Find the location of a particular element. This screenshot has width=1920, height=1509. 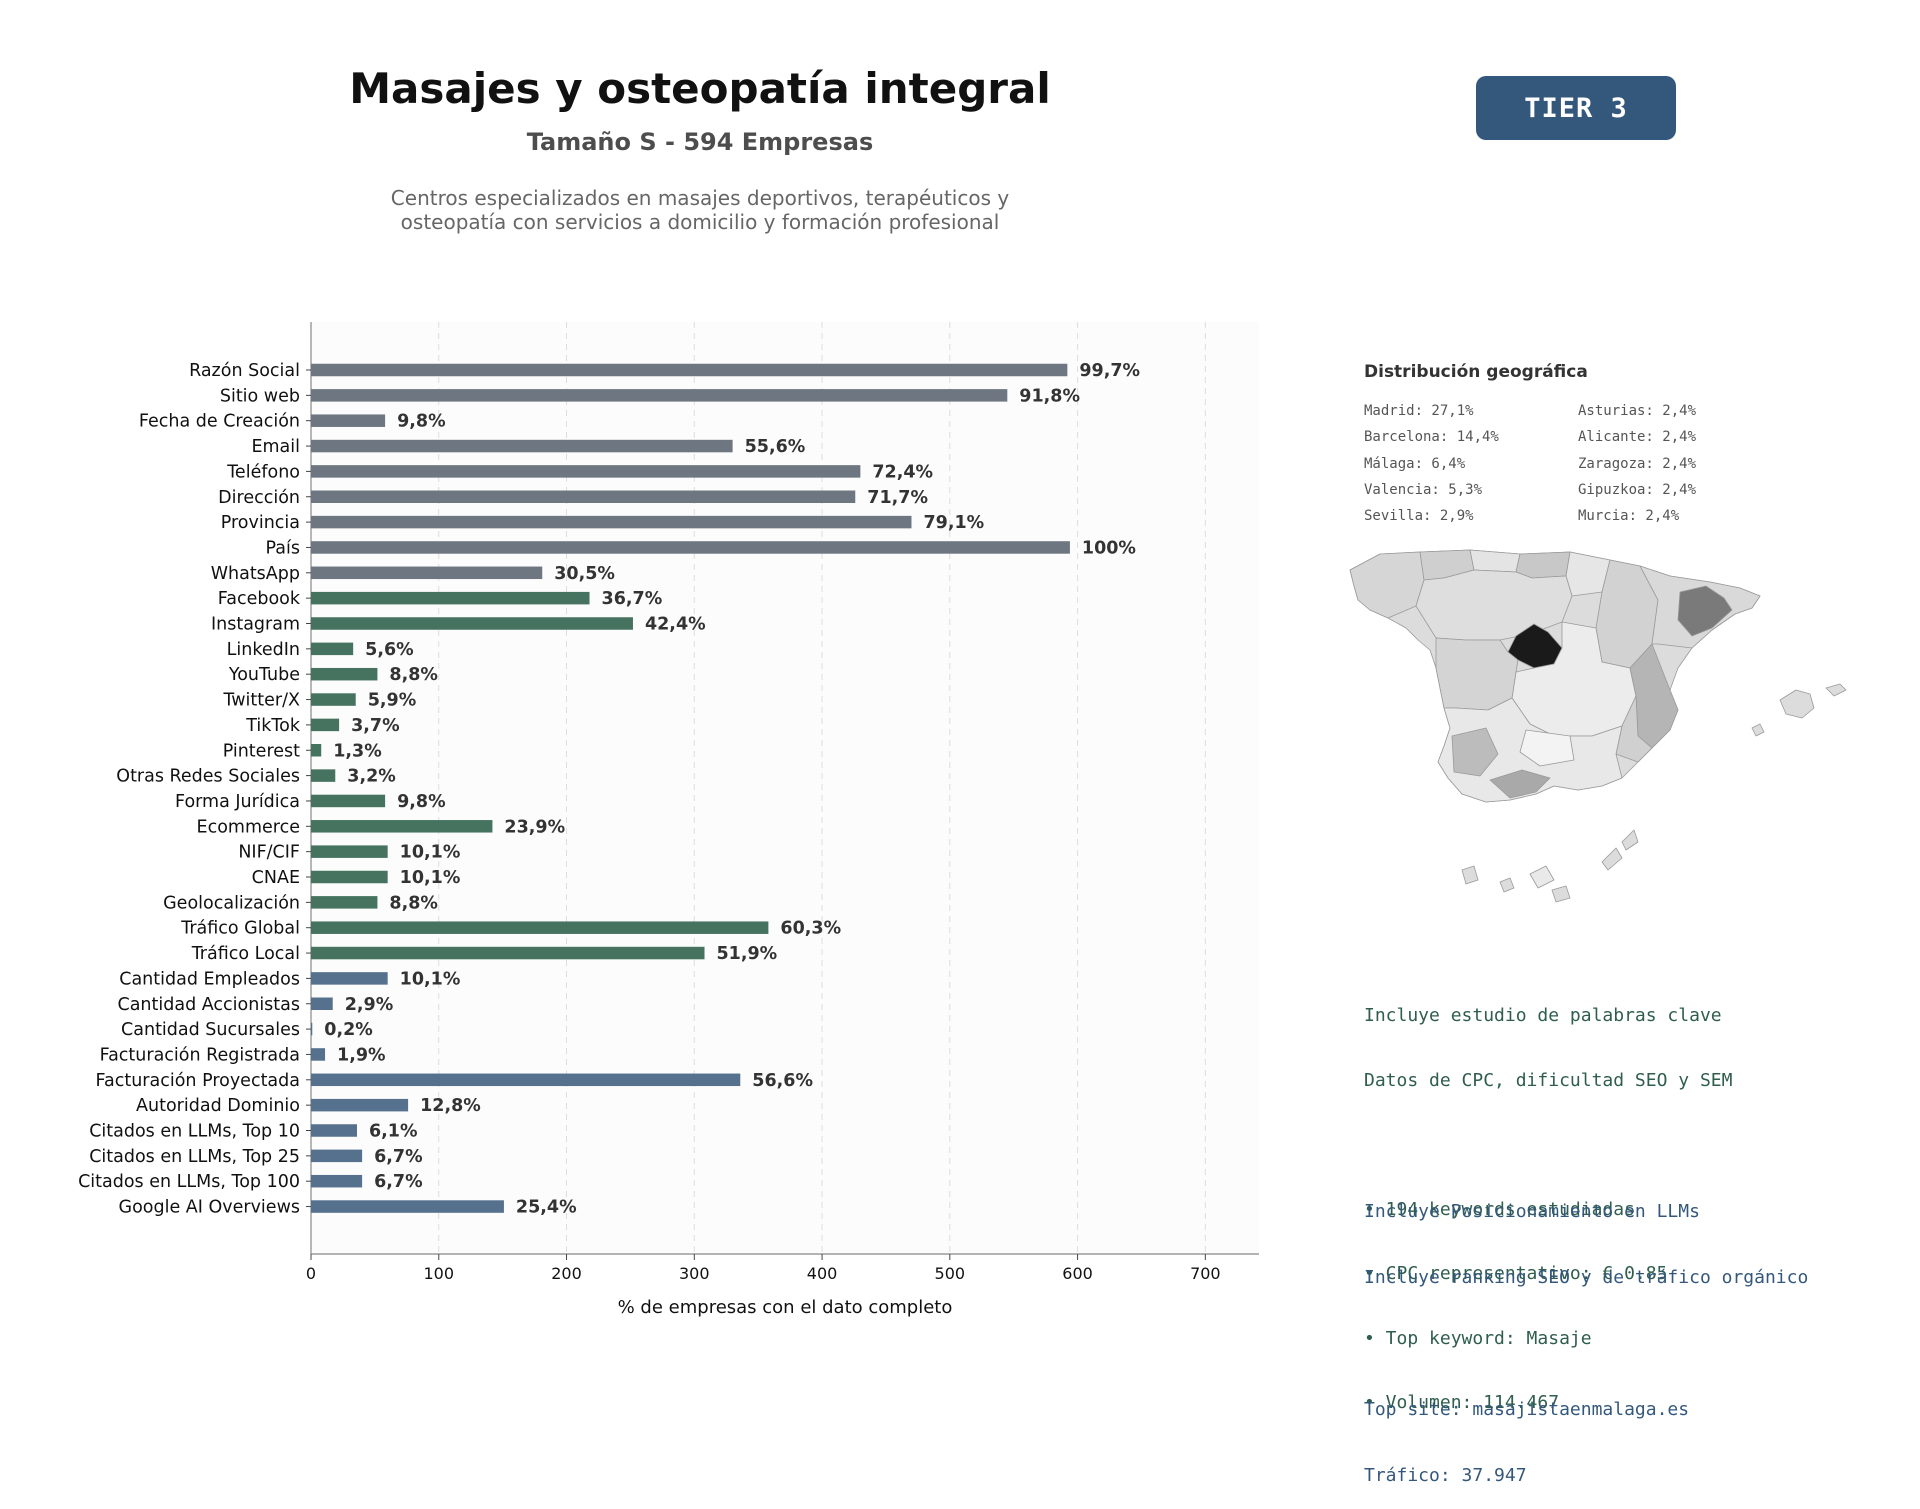

seo-line: Datos de CPC, dificultad SEO y SEM is located at coordinates (1548, 1080).